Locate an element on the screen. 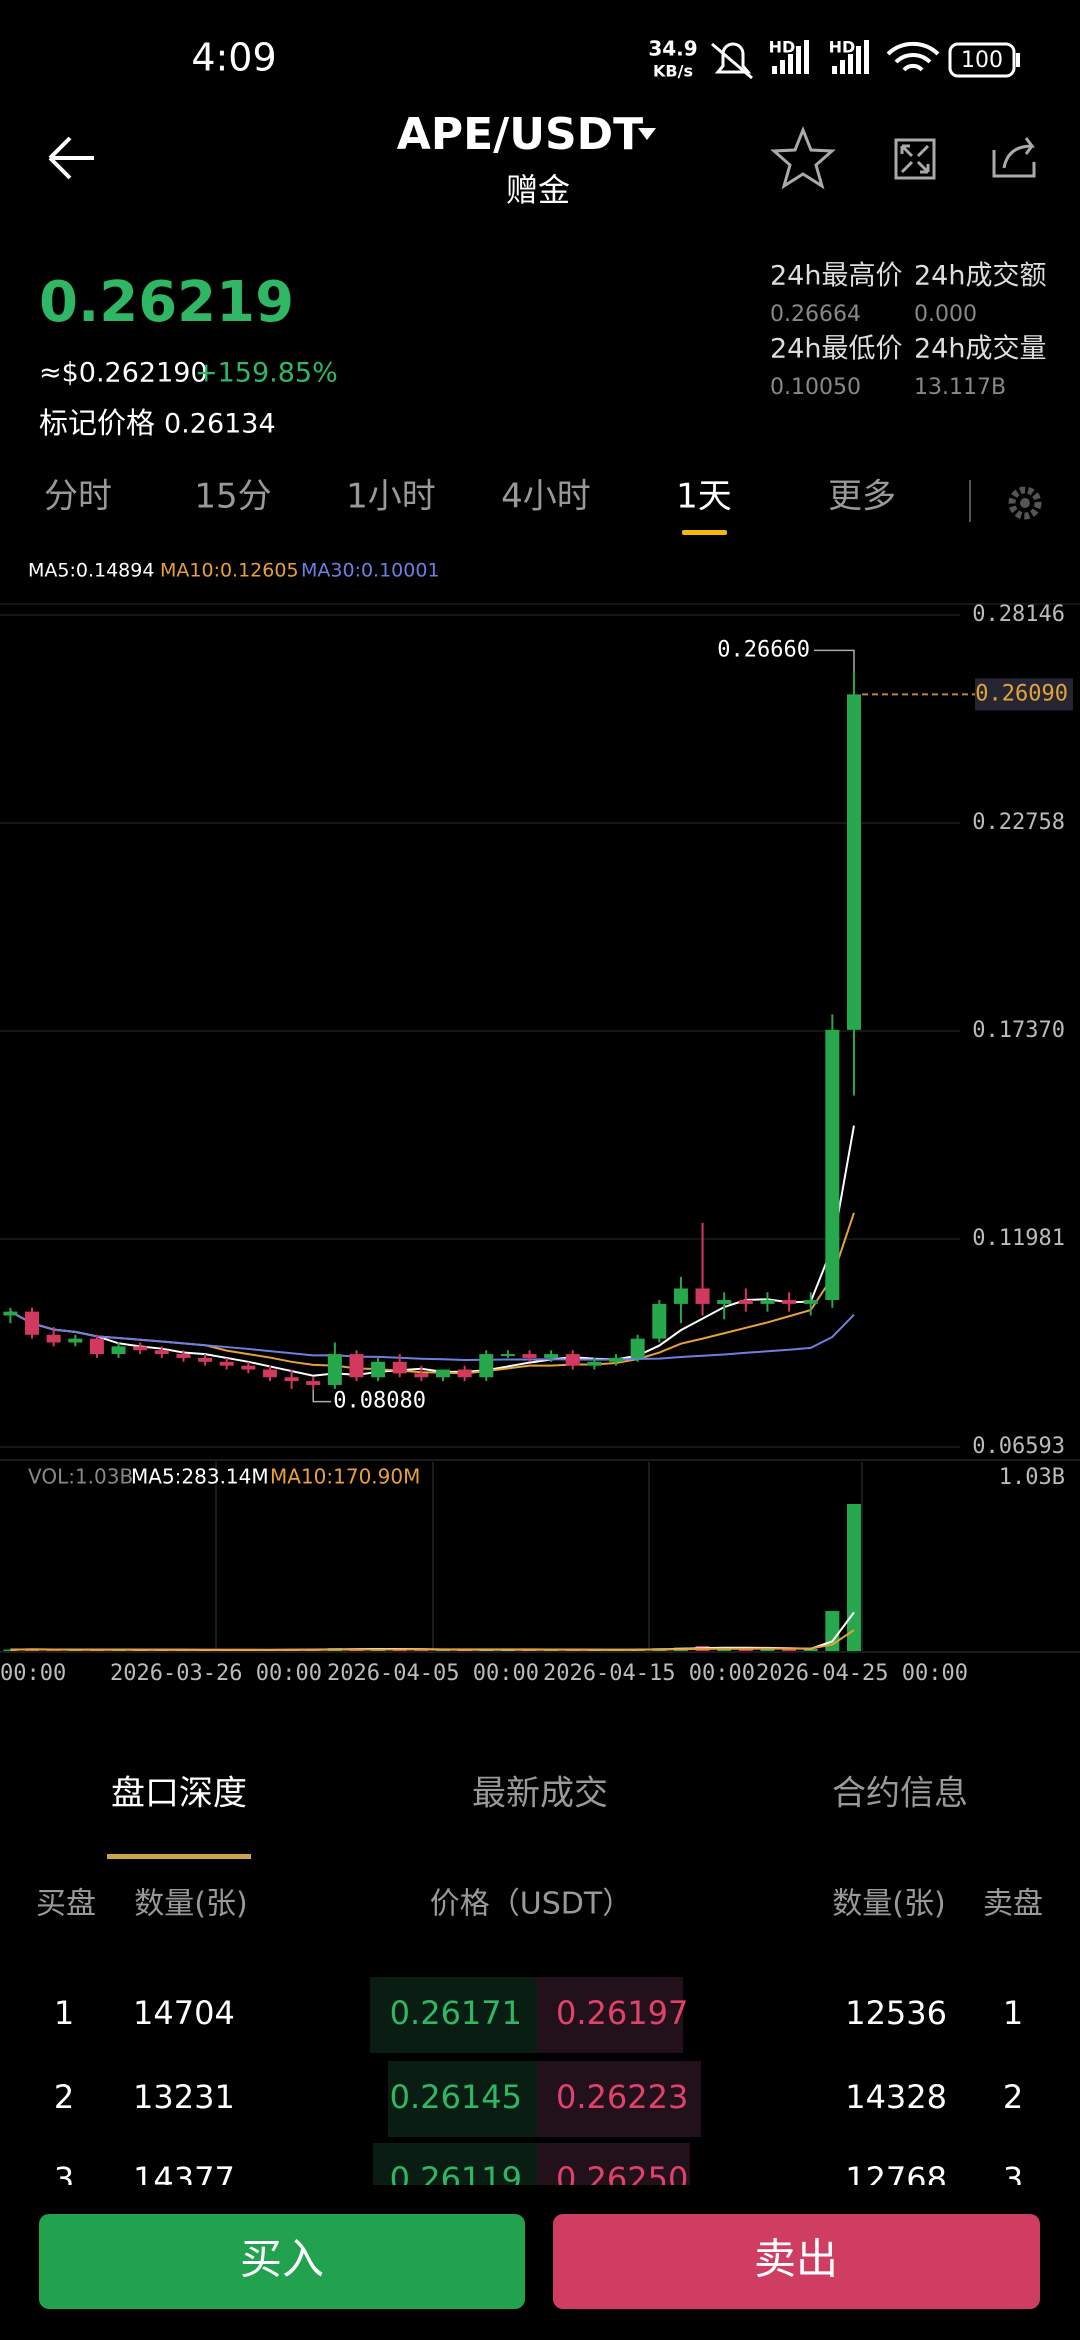 This screenshot has height=2340, width=1080. book-cell: 14328 is located at coordinates (896, 2097).